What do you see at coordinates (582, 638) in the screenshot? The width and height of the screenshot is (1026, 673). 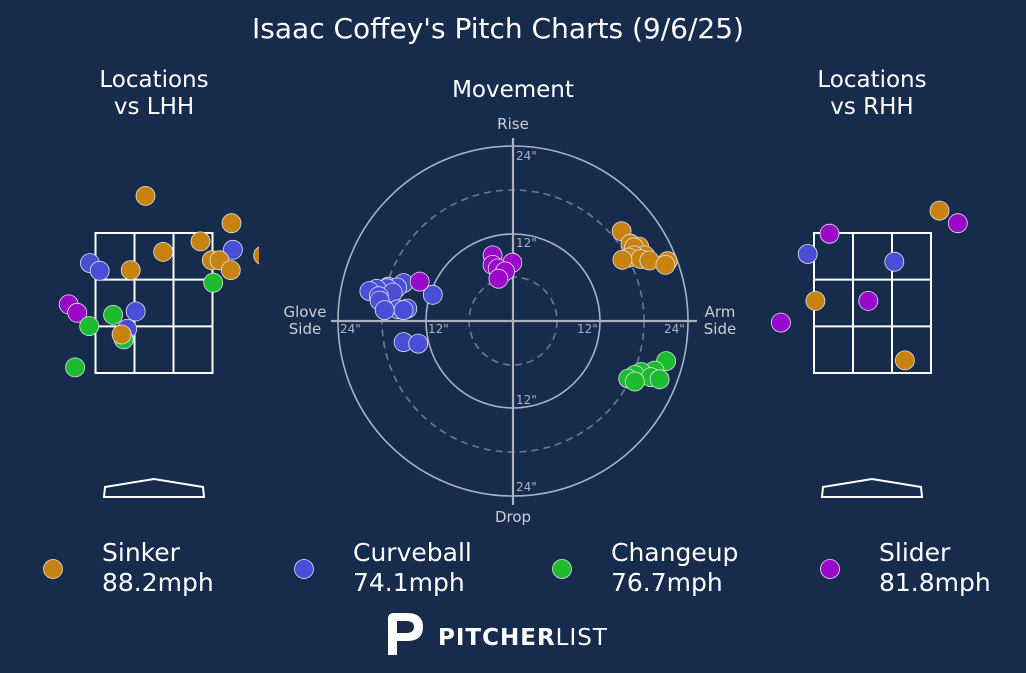 I see `logo-wordmark-light: LIST` at bounding box center [582, 638].